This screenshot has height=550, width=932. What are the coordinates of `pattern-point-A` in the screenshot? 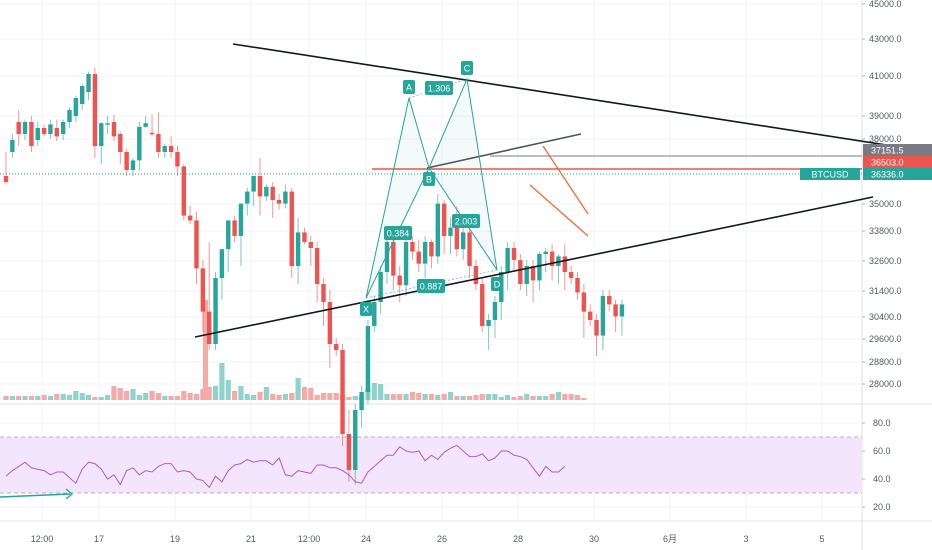 It's located at (409, 87).